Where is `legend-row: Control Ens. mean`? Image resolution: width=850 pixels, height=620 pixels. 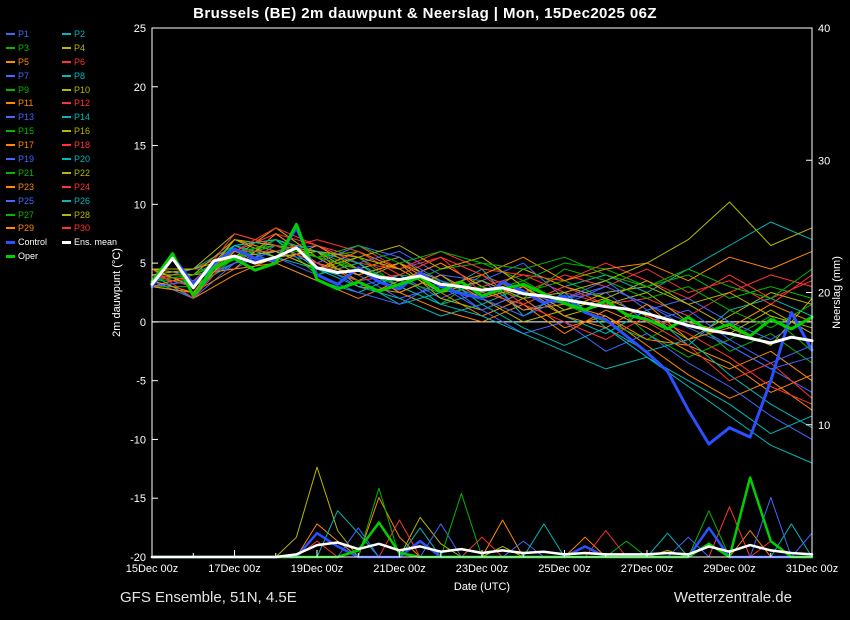
legend-row: Control Ens. mean is located at coordinates (62, 242).